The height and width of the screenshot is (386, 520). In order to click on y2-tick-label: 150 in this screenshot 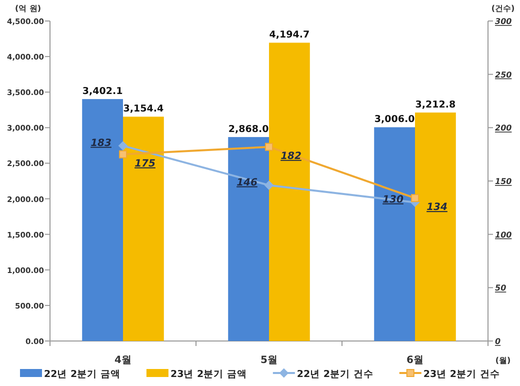, I will do `click(503, 181)`.